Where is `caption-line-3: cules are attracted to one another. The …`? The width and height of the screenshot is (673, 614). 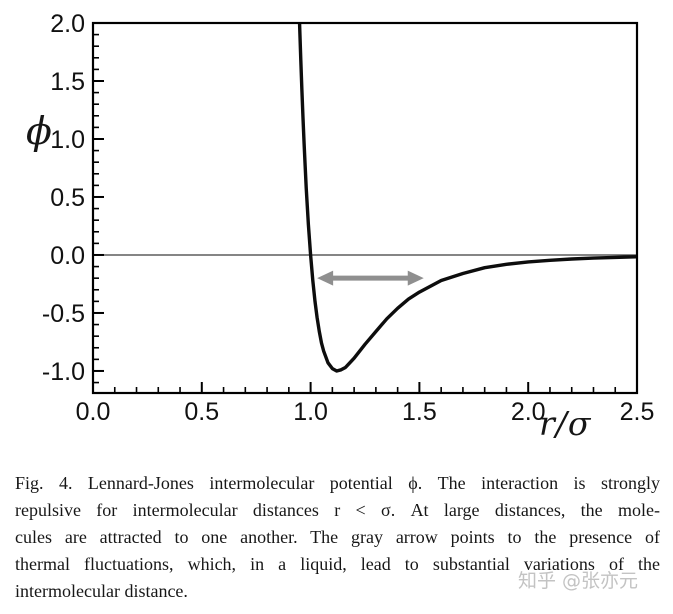
caption-line-3: cules are attracted to one another. The … is located at coordinates (337, 537).